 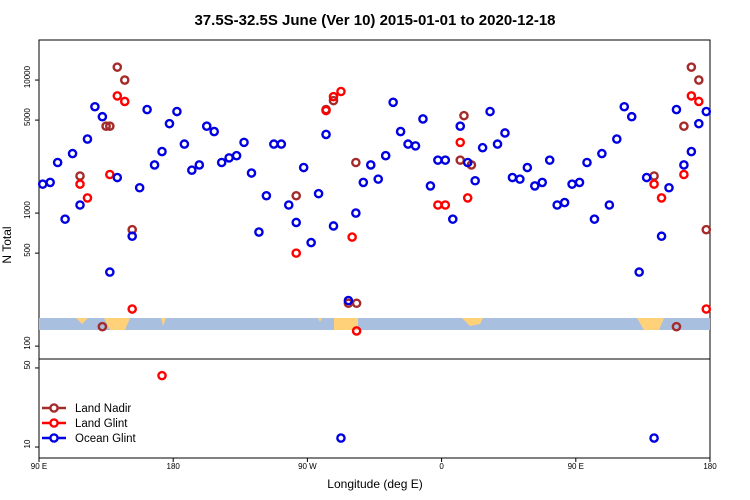 What do you see at coordinates (106, 439) in the screenshot?
I see `legend-label-ocean-glint: Ocean Glint` at bounding box center [106, 439].